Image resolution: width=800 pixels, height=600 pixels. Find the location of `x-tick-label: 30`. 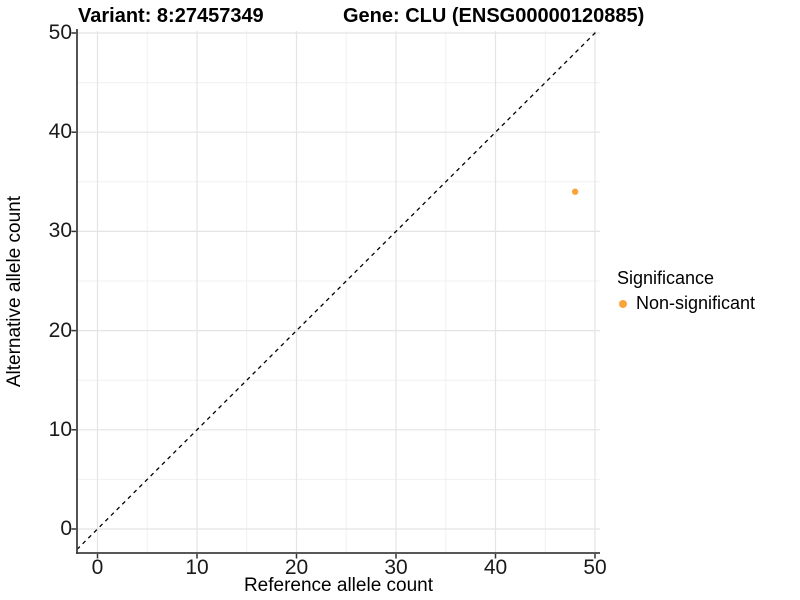

x-tick-label: 30 is located at coordinates (396, 567).